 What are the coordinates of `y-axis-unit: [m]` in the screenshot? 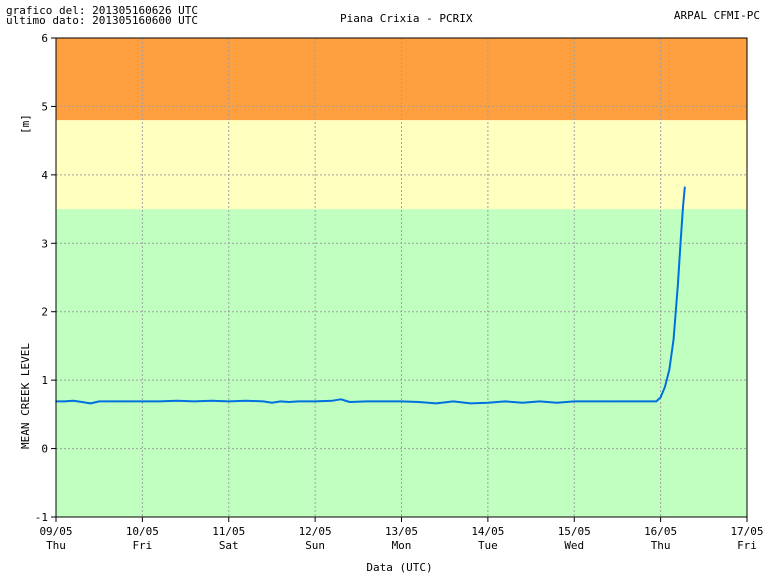 It's located at (25, 124).